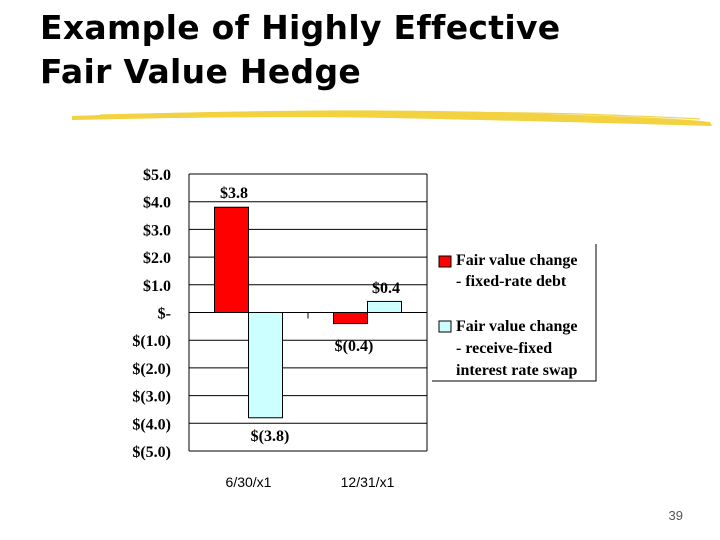 Image resolution: width=720 pixels, height=540 pixels. What do you see at coordinates (675, 515) in the screenshot?
I see `page-number: 39` at bounding box center [675, 515].